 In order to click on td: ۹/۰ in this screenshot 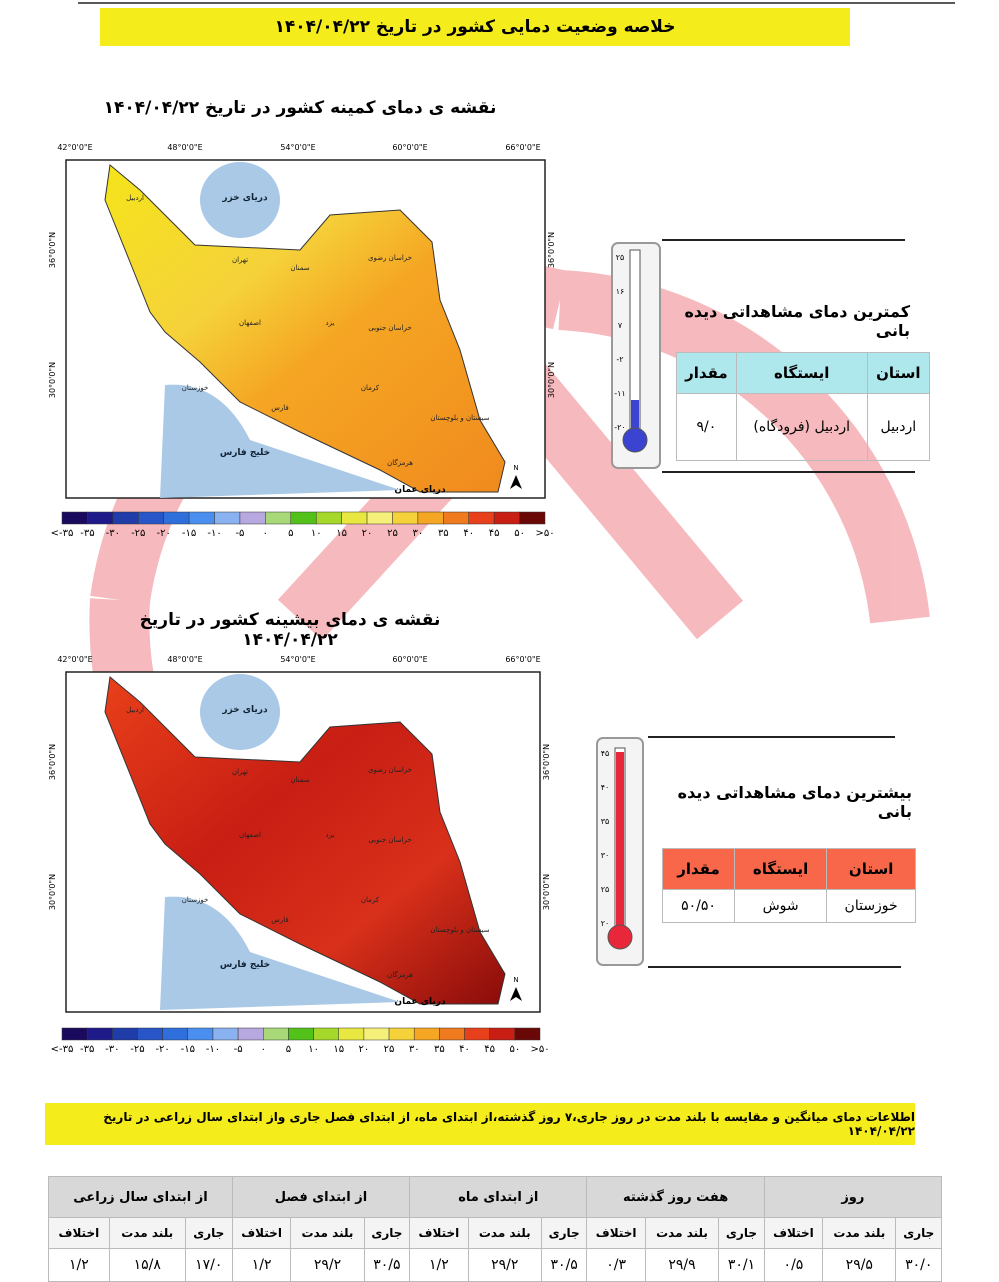, I will do `click(706, 427)`.